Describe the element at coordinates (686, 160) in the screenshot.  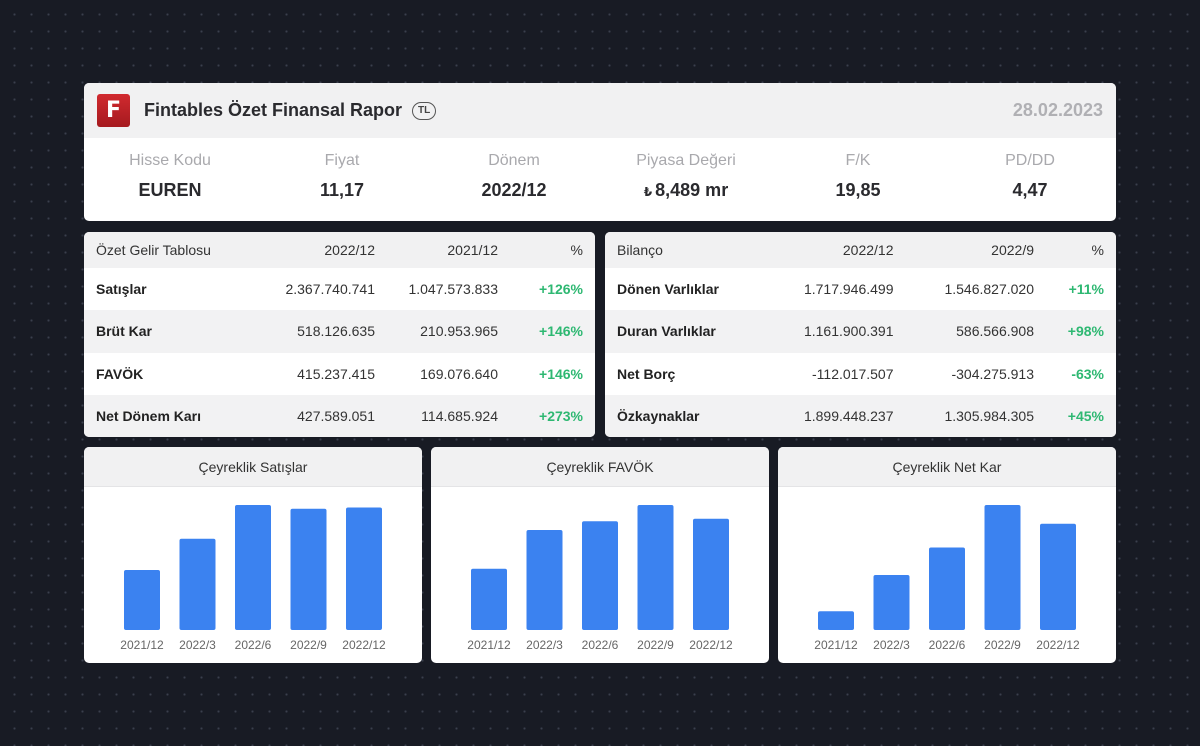
I see `metric-label: Piyasa Değeri` at that location.